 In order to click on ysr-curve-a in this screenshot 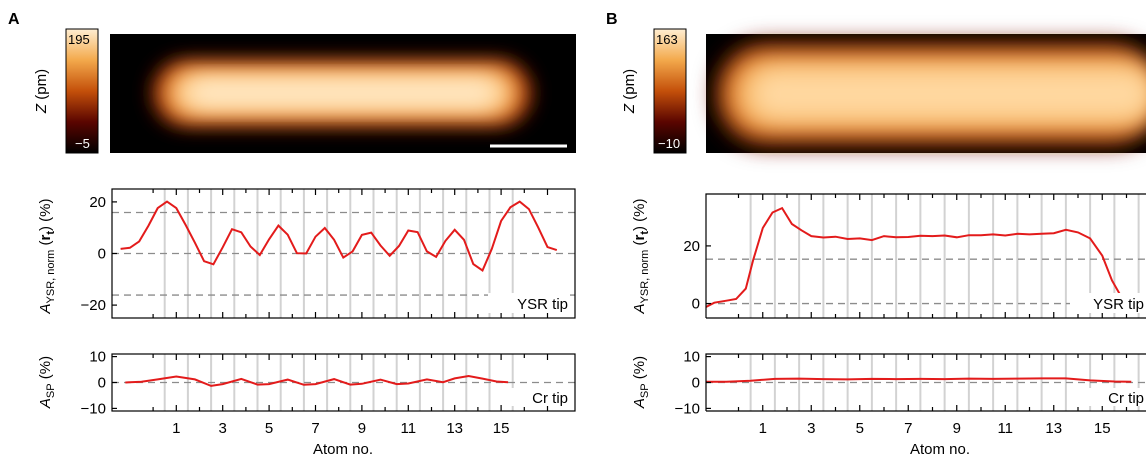, I will do `click(339, 236)`.